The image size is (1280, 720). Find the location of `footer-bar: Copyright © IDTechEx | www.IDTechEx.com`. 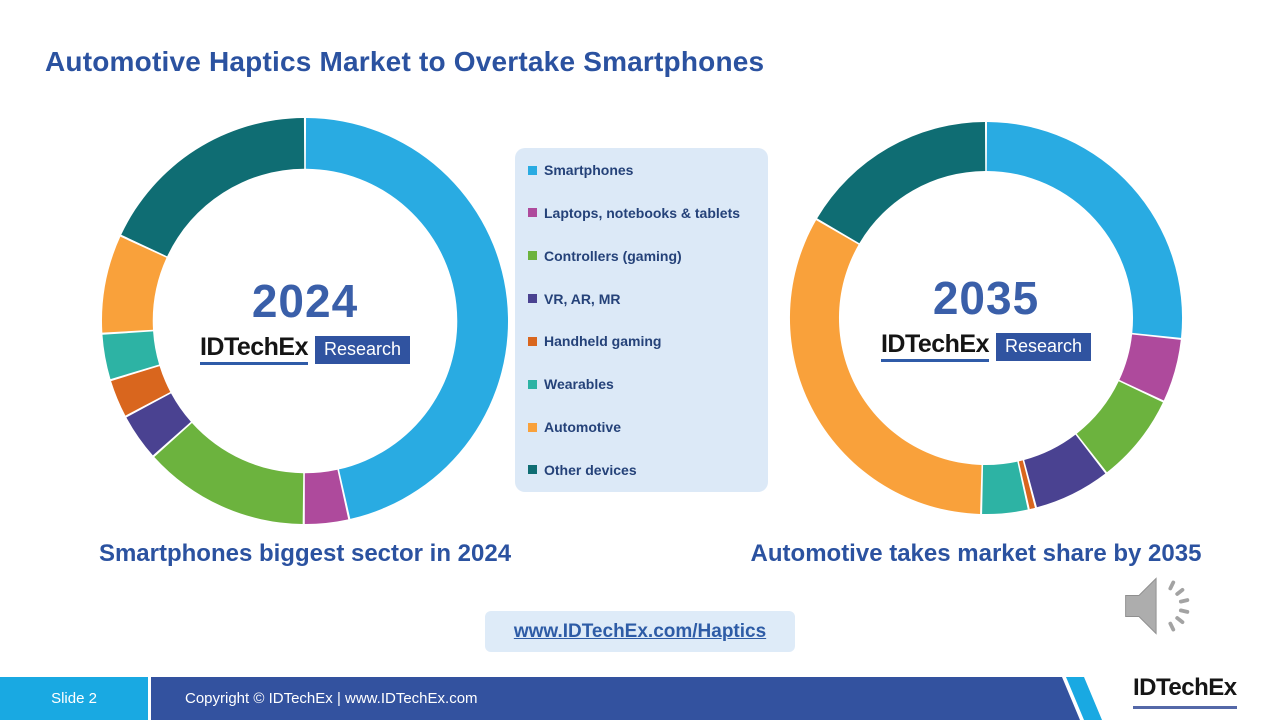

footer-bar: Copyright © IDTechEx | www.IDTechEx.com is located at coordinates (615, 698).